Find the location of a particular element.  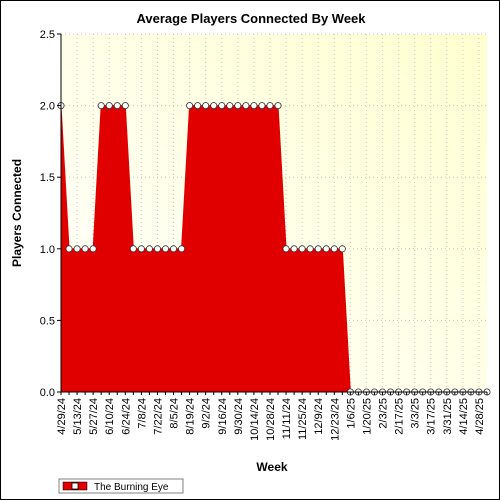

x-tick-label: 2/17/25 is located at coordinates (400, 416).